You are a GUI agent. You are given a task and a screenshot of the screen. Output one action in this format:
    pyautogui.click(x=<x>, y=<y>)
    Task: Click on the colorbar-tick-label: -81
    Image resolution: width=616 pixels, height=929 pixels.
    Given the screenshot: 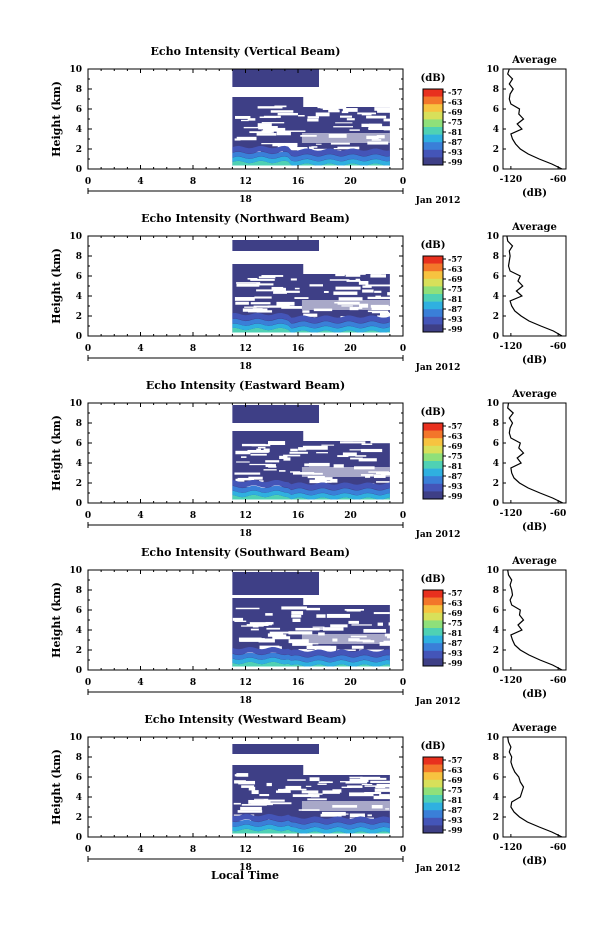 What is the action you would take?
    pyautogui.click(x=455, y=299)
    